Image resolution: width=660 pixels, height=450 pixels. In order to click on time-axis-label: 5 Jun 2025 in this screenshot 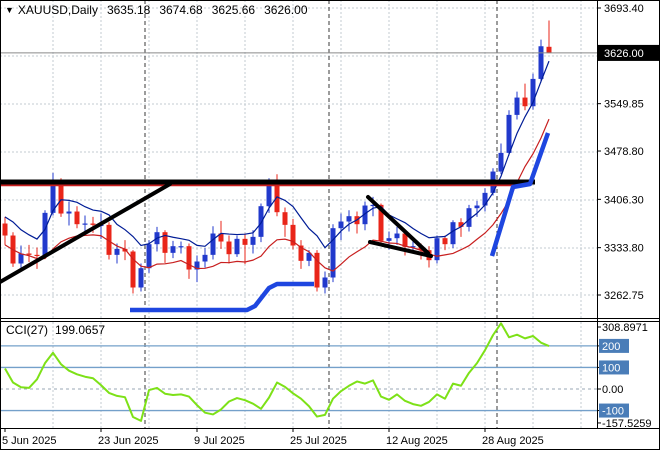, I will do `click(29, 441)`.